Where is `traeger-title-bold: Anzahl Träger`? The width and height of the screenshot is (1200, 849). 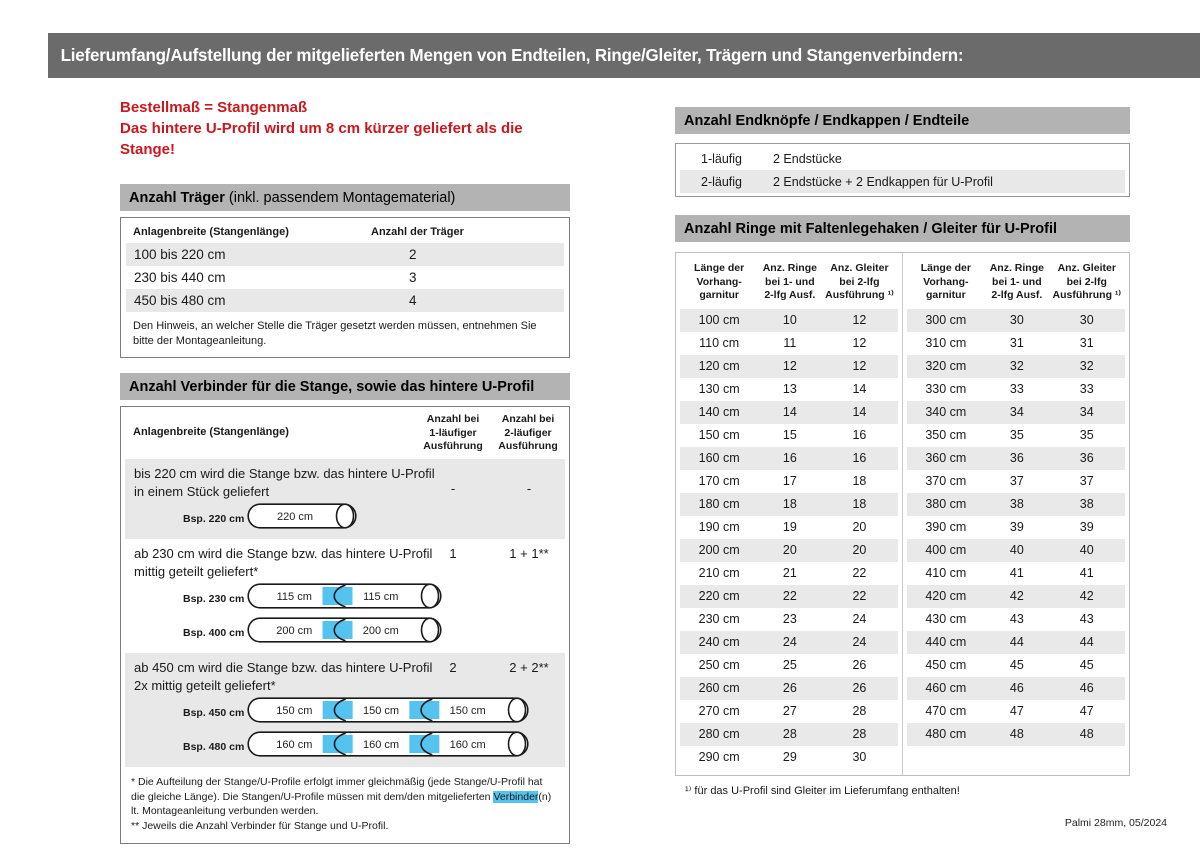 traeger-title-bold: Anzahl Träger is located at coordinates (177, 197).